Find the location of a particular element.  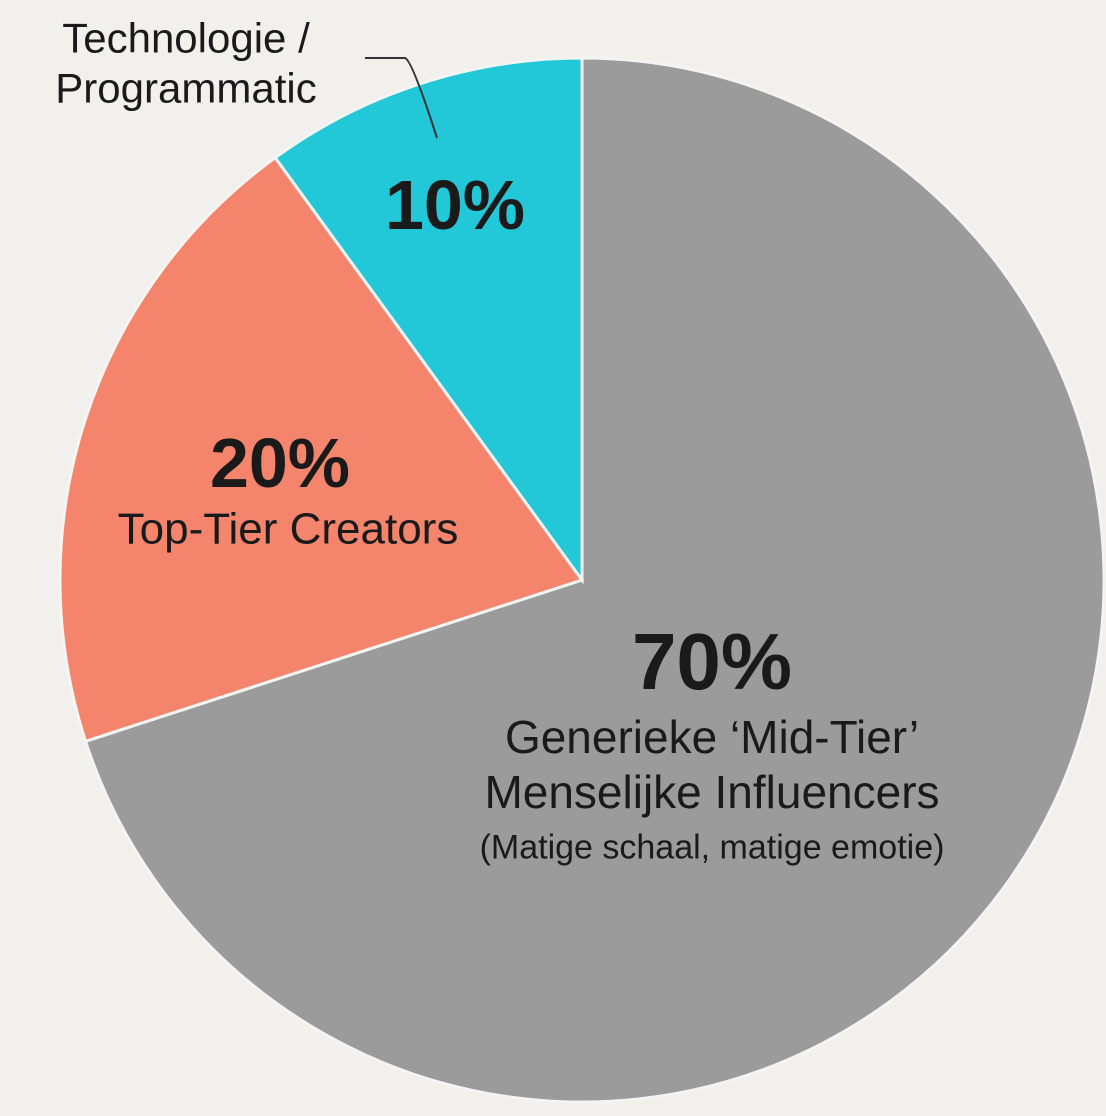

value-label: 70% is located at coordinates (712, 661).